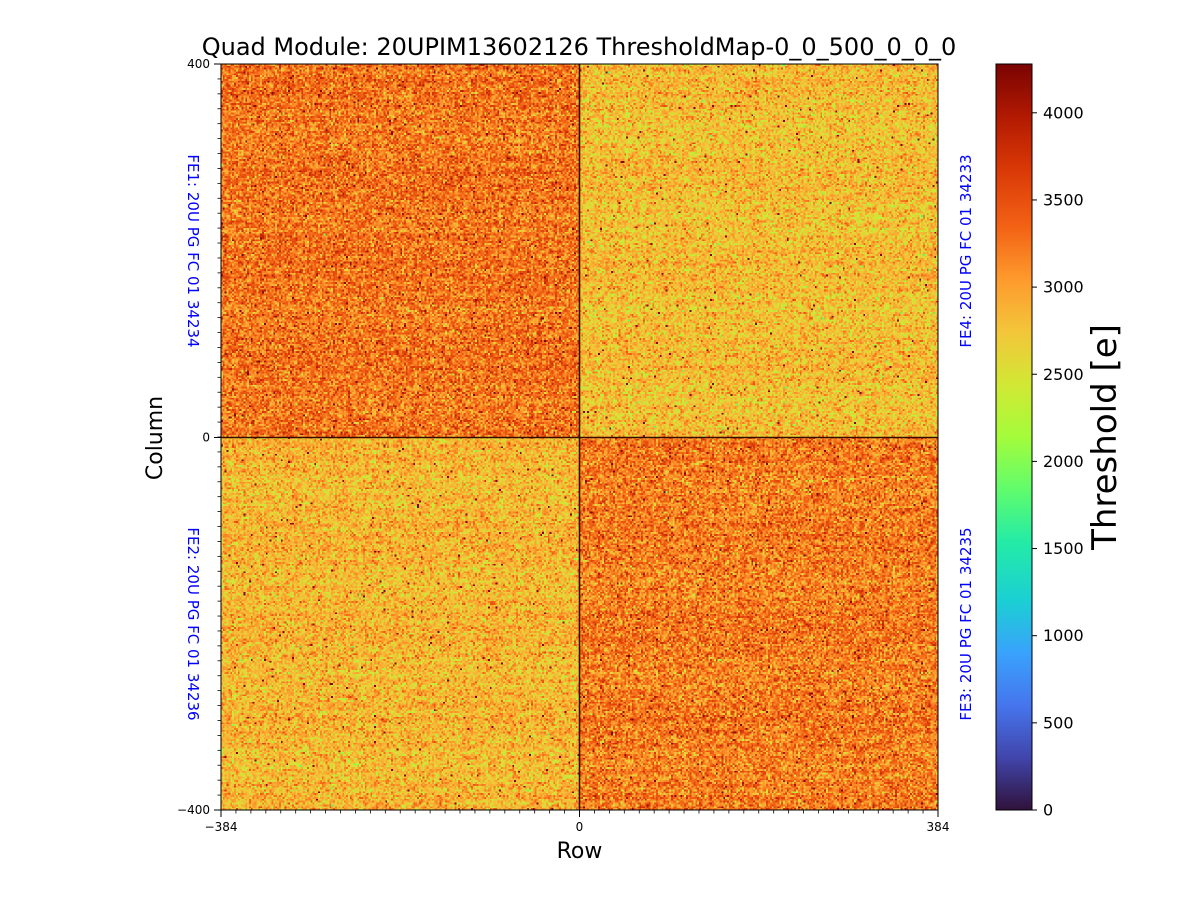  I want to click on colorbar-ticks: 0 500 1000 1500 2000 2500 3000 3500 4000, so click(1058, 461).